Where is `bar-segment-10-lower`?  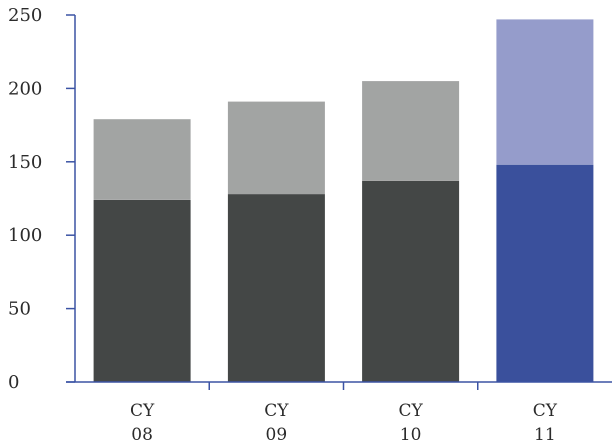 bar-segment-10-lower is located at coordinates (411, 281).